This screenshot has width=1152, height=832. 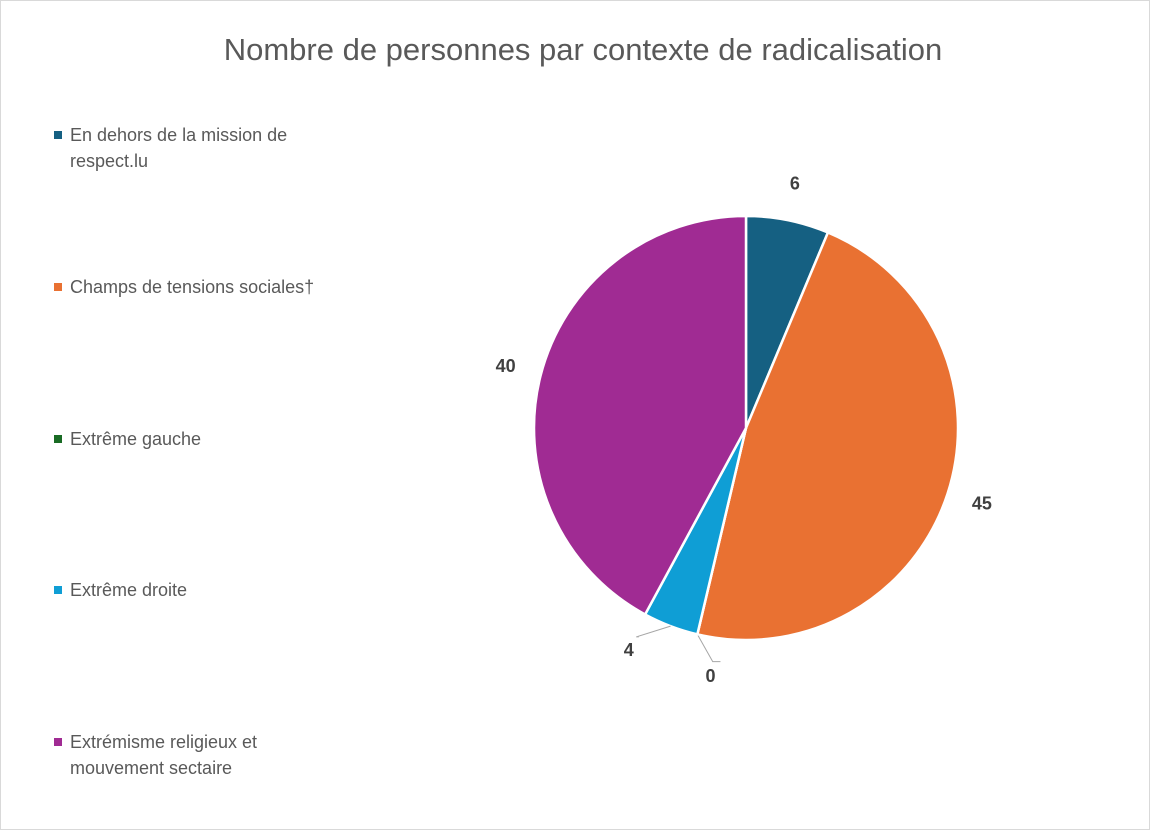 I want to click on data-label: 40, so click(x=506, y=366).